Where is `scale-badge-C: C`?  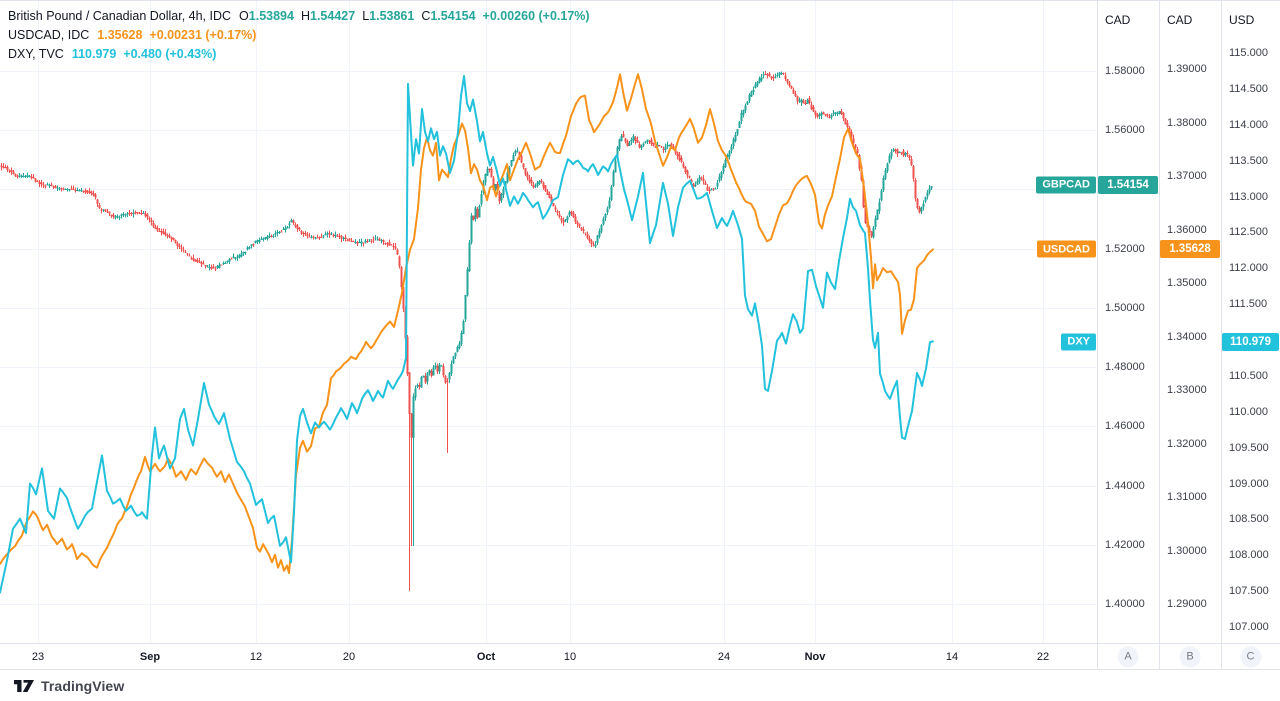 scale-badge-C: C is located at coordinates (1250, 656).